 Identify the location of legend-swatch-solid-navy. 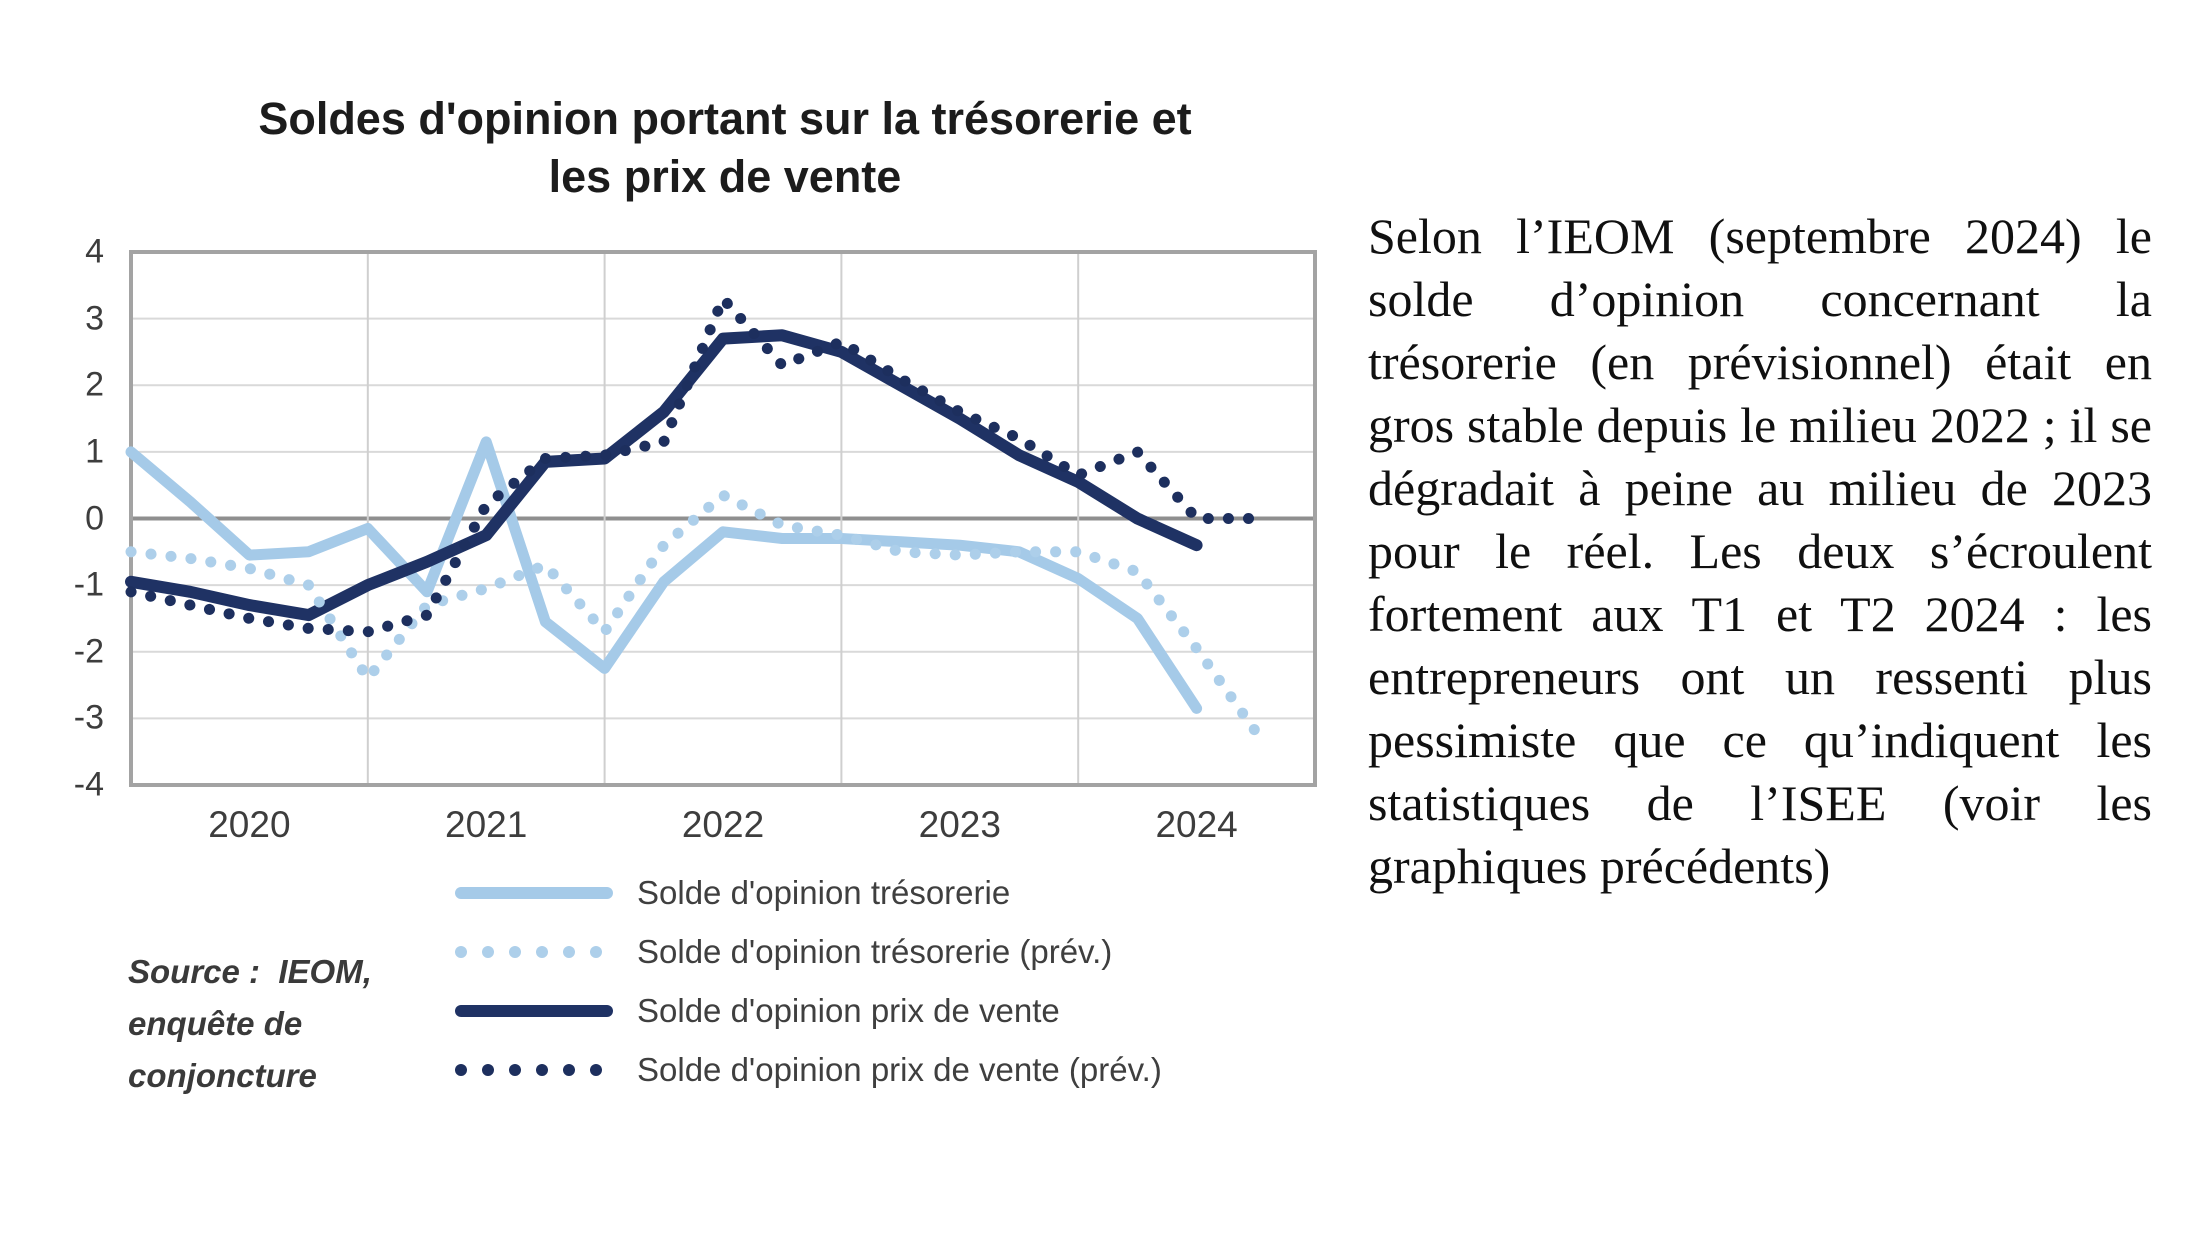
(535, 1011).